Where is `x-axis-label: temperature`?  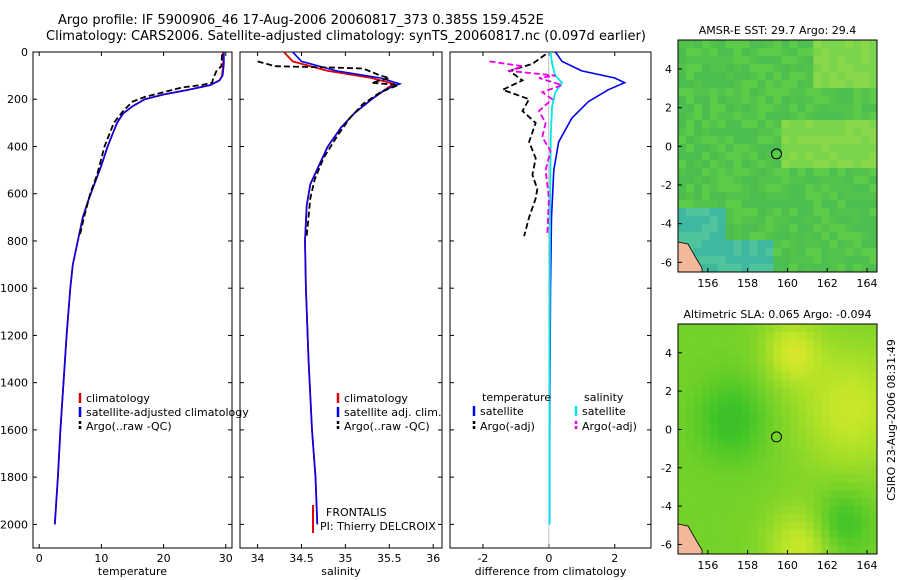 x-axis-label: temperature is located at coordinates (132, 571).